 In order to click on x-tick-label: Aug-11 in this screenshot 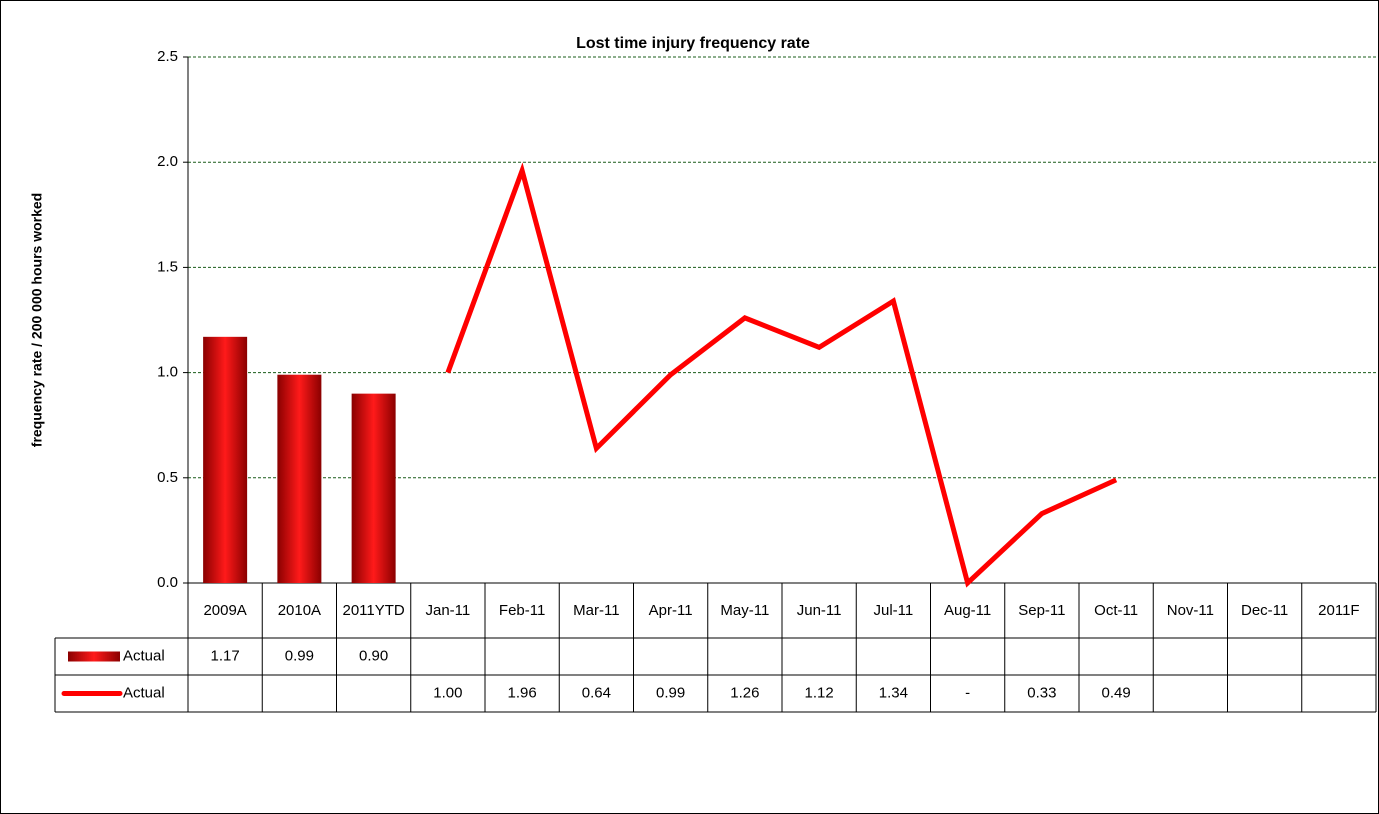, I will do `click(967, 610)`.